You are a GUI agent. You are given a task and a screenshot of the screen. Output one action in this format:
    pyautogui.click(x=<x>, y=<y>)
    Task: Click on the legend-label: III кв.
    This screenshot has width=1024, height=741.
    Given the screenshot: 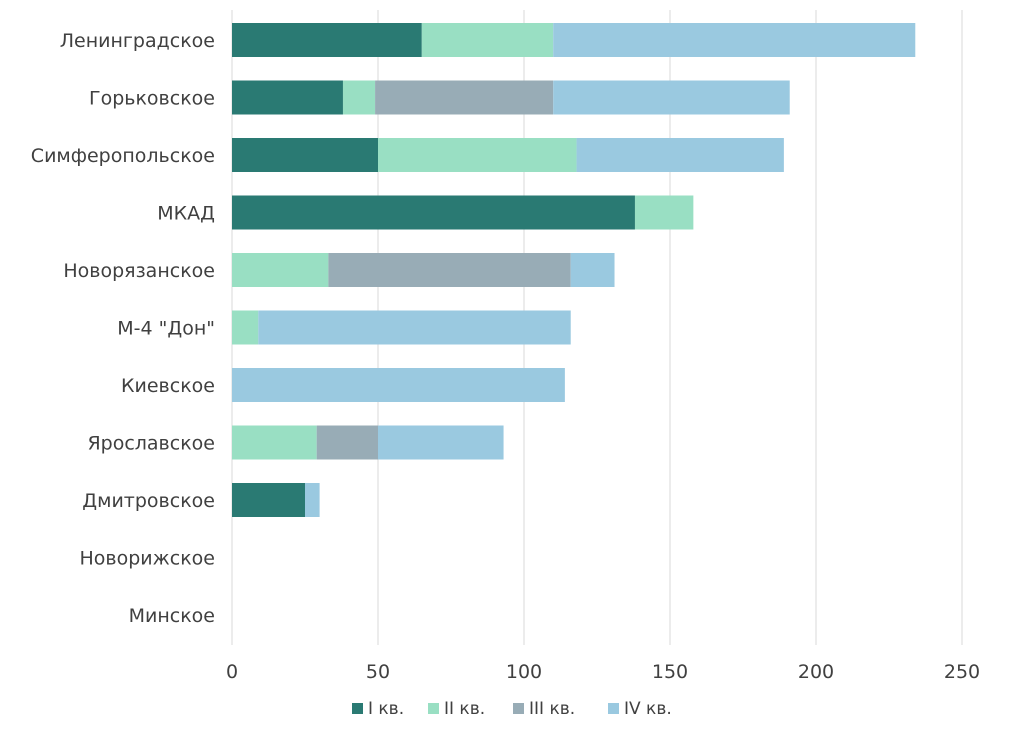 What is the action you would take?
    pyautogui.click(x=552, y=709)
    